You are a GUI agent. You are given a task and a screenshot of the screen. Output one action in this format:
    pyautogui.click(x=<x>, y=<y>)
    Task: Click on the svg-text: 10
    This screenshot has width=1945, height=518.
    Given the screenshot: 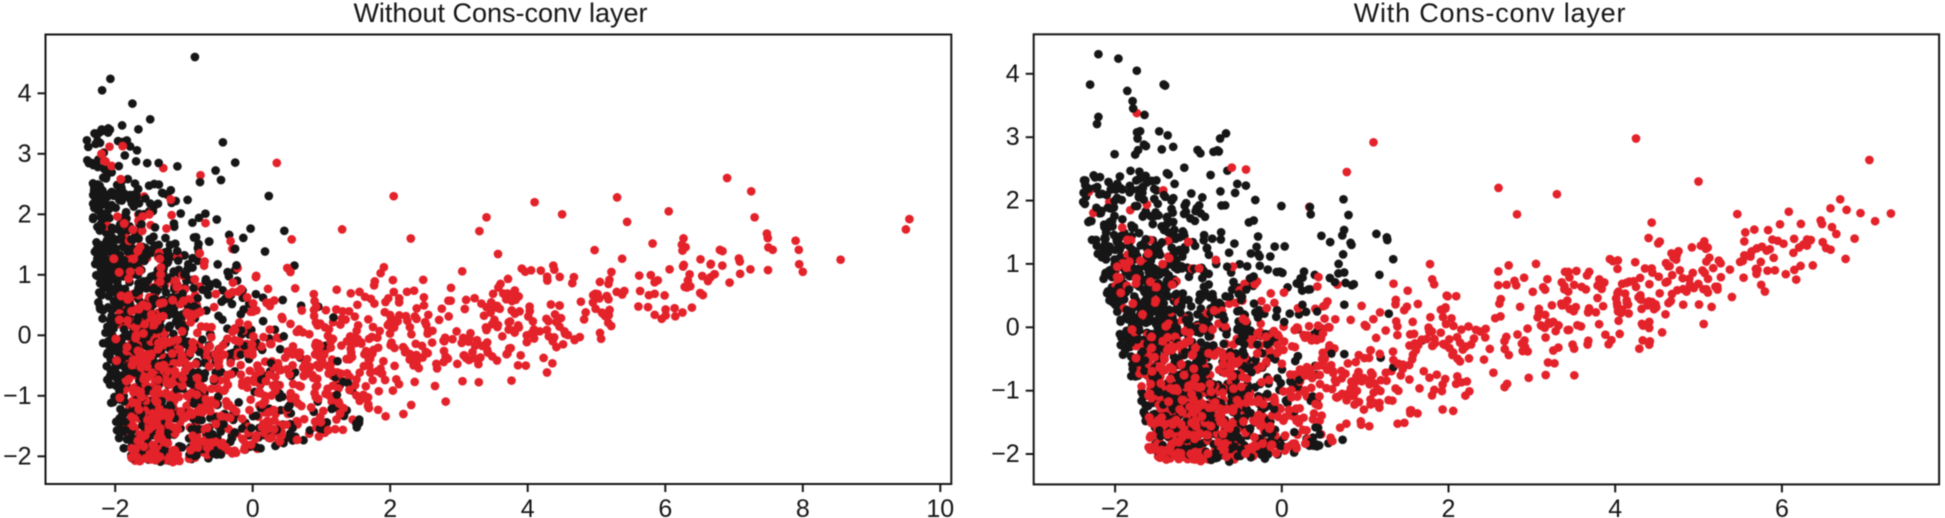 What is the action you would take?
    pyautogui.click(x=940, y=506)
    